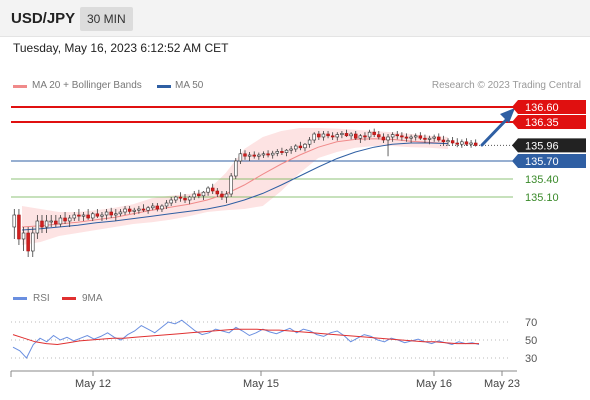  I want to click on timeframe-button: 30 MIN, so click(106, 19).